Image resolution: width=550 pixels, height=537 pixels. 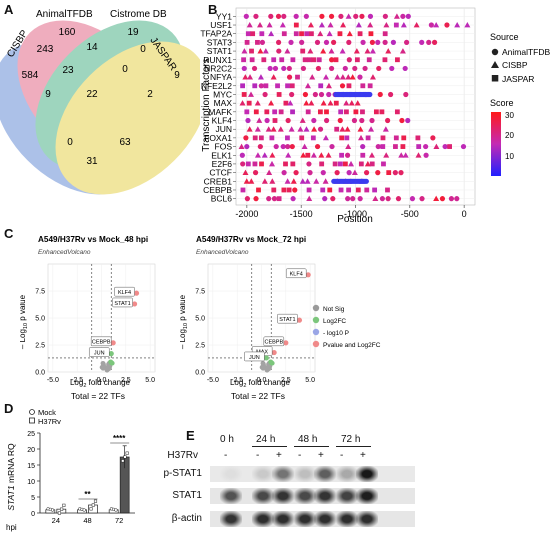 What do you see at coordinates (219, 51) in the screenshot?
I see `y-tick-label: STAT1` at bounding box center [219, 51].